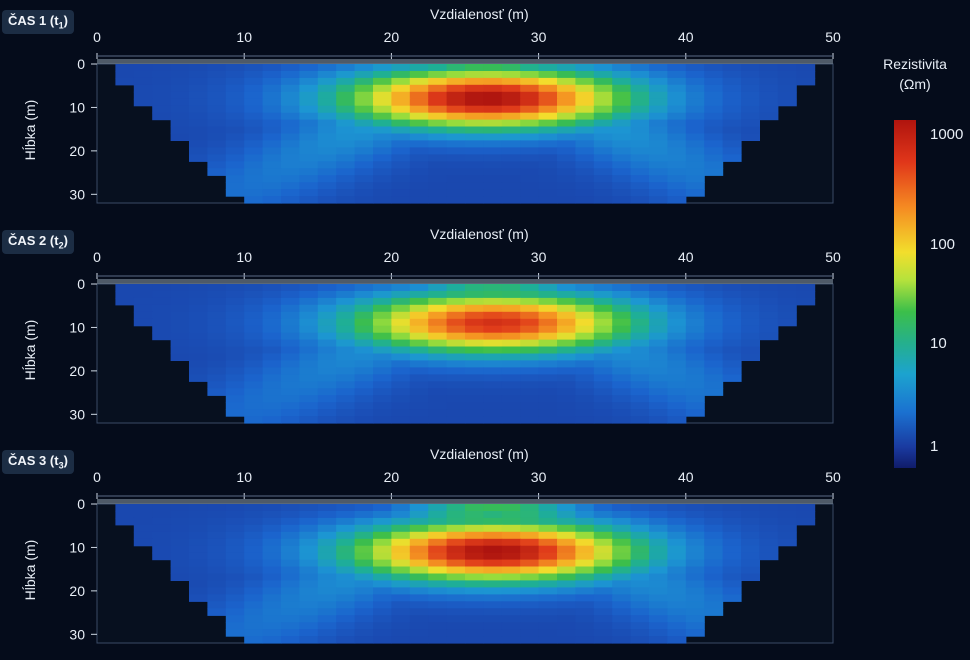 Image resolution: width=970 pixels, height=660 pixels. I want to click on y-tick-label: 10, so click(77, 107).